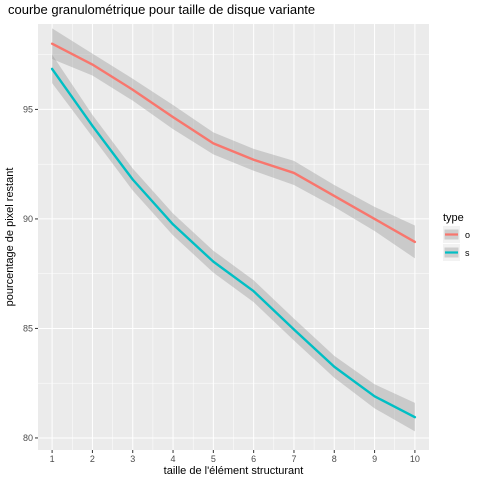 This screenshot has height=480, width=480. I want to click on legend-label-o: o, so click(467, 235).